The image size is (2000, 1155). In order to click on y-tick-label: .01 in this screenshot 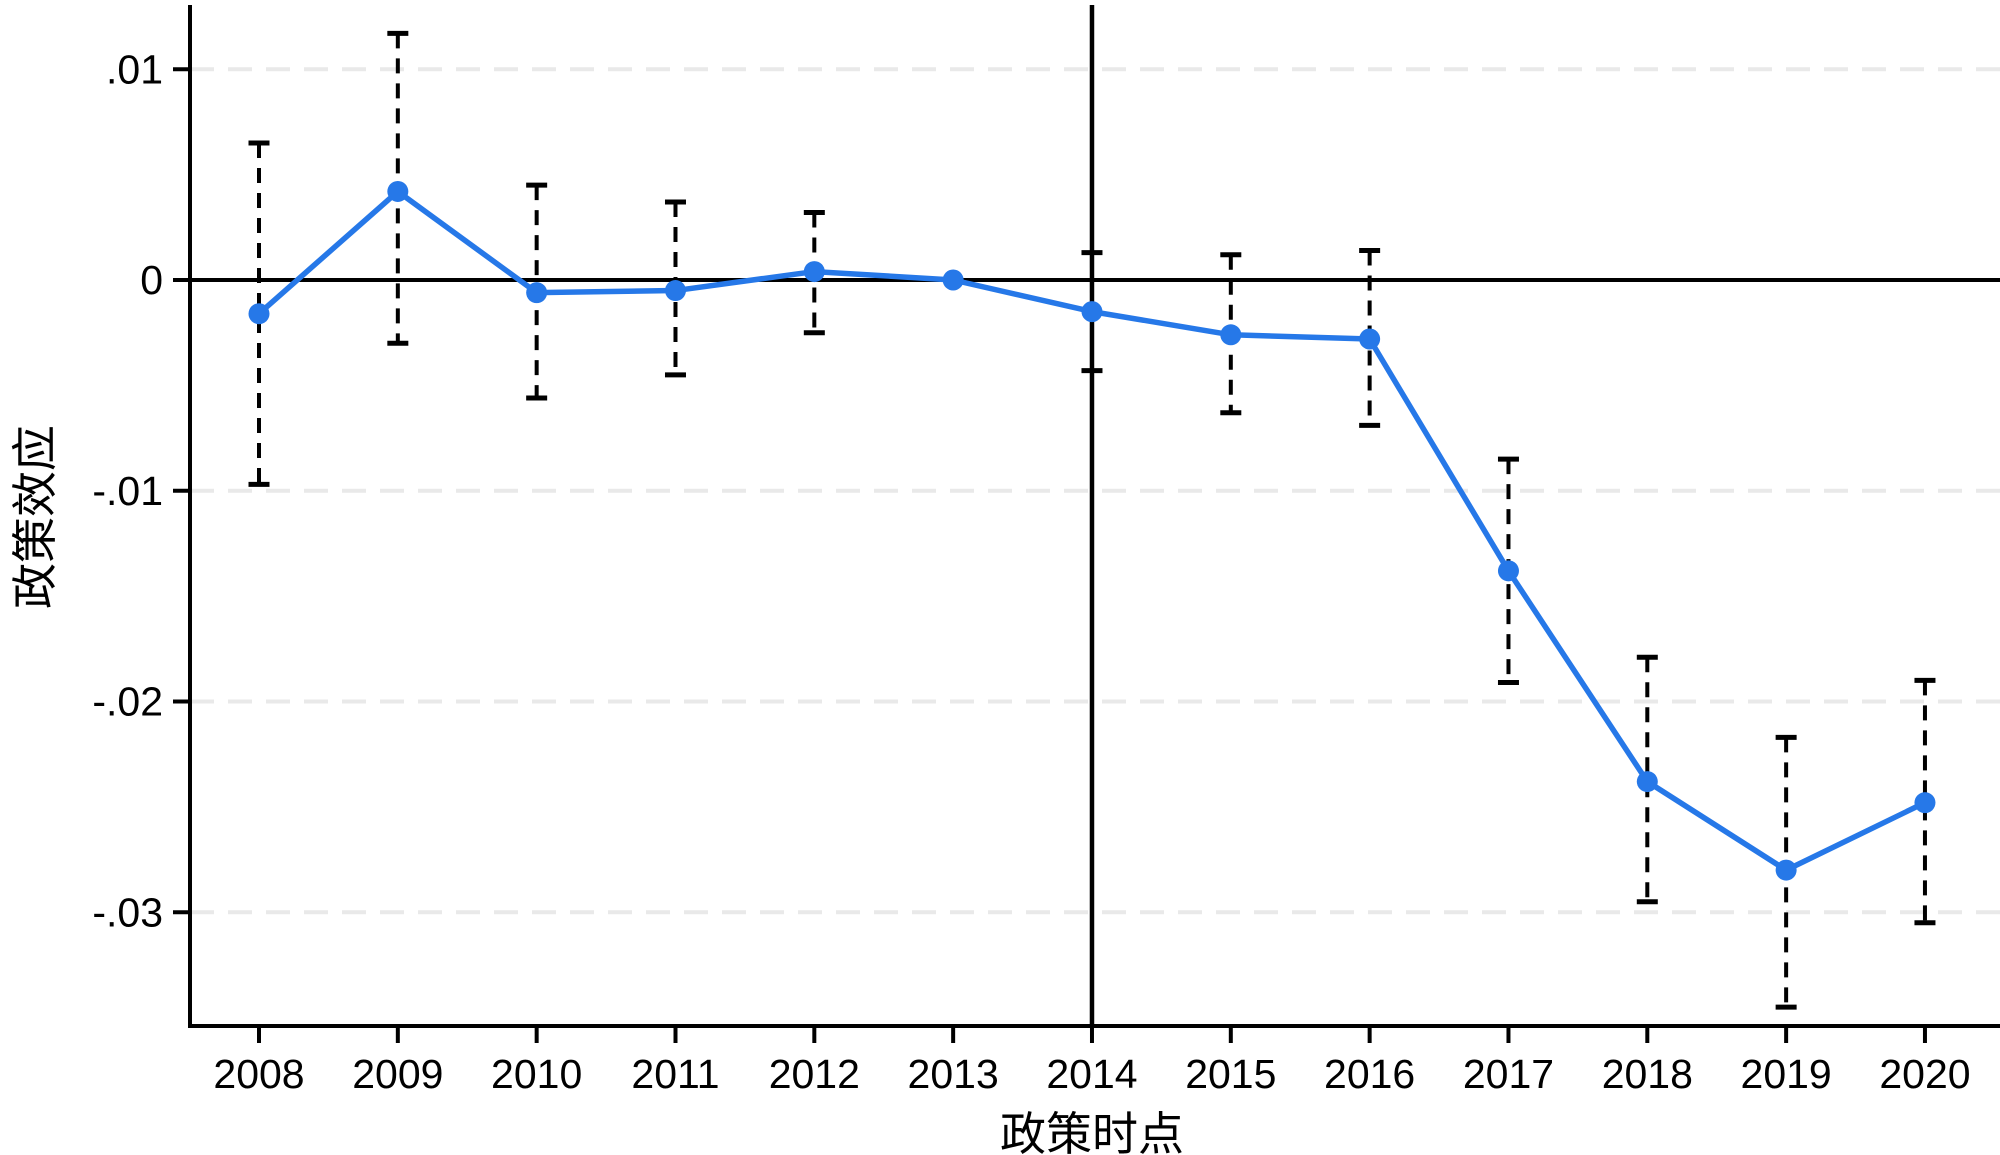, I will do `click(134, 69)`.